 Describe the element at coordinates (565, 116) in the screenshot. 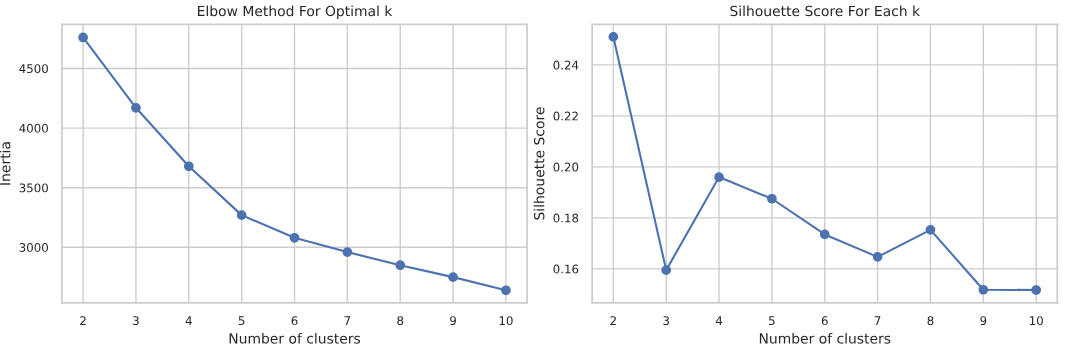

I see `y-tick-label: 0.22` at that location.